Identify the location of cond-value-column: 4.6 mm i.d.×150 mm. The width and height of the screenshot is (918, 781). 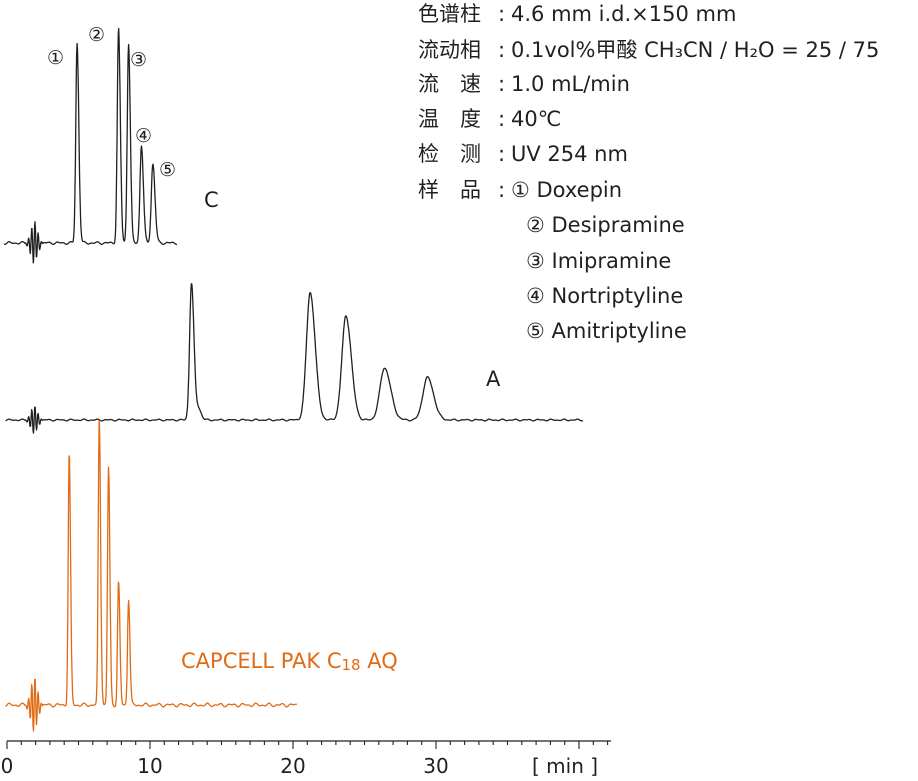
(623, 14).